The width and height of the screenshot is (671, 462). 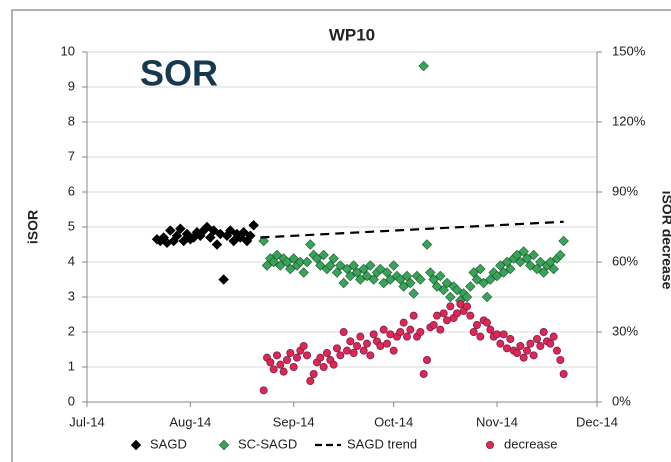 What do you see at coordinates (71, 260) in the screenshot?
I see `y-tick-label: 4` at bounding box center [71, 260].